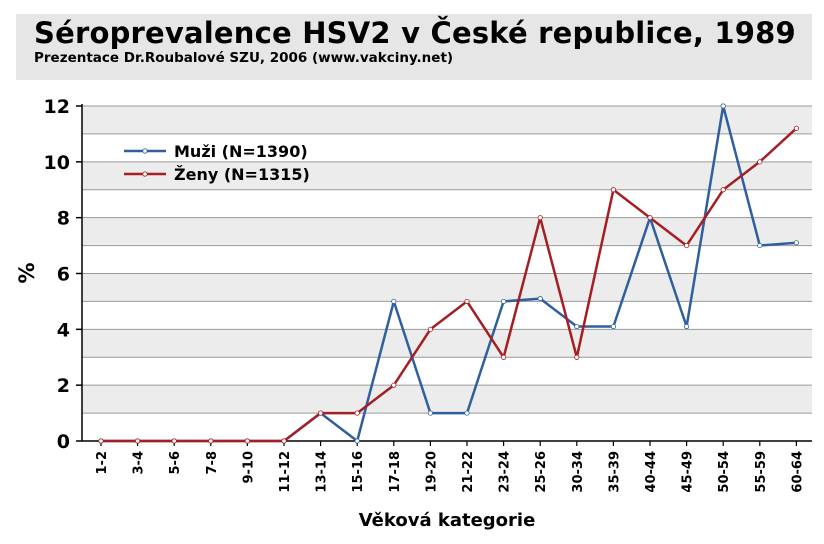 This screenshot has width=824, height=544. Describe the element at coordinates (63, 330) in the screenshot. I see `y-tick-label: 4` at that location.